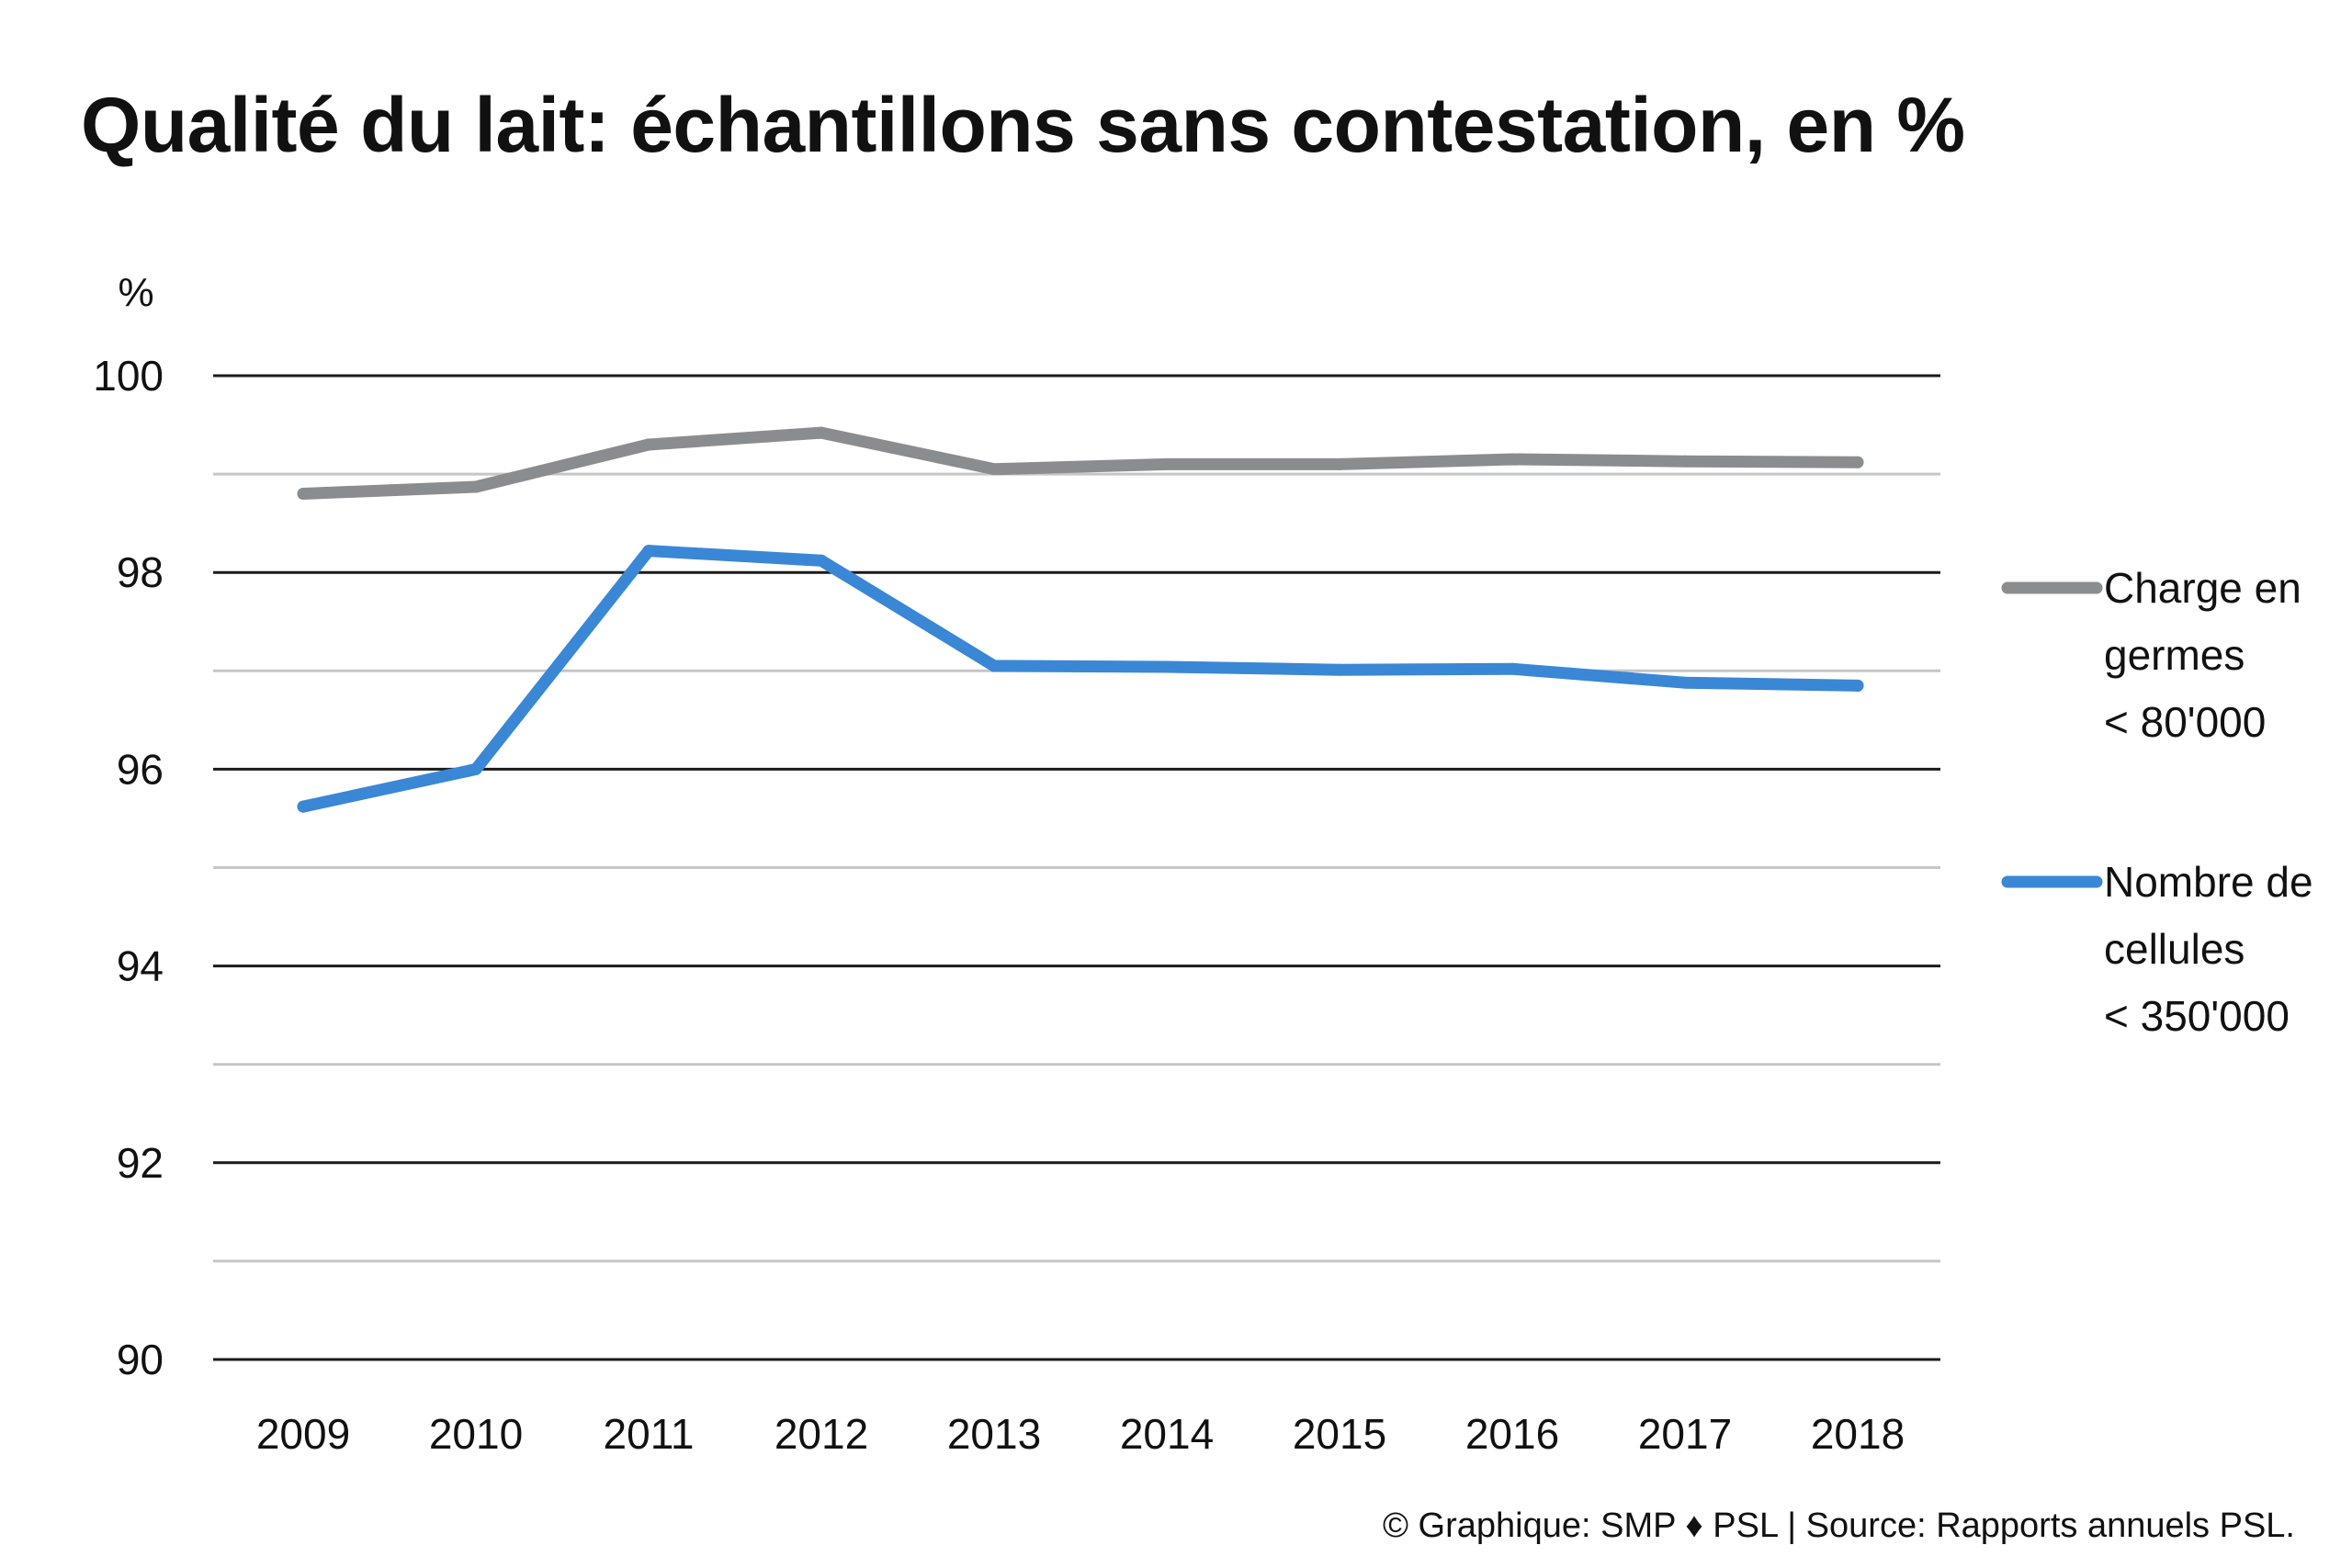 Image resolution: width=2352 pixels, height=1568 pixels. Describe the element at coordinates (1167, 1434) in the screenshot. I see `x-tick-label: 2014` at that location.